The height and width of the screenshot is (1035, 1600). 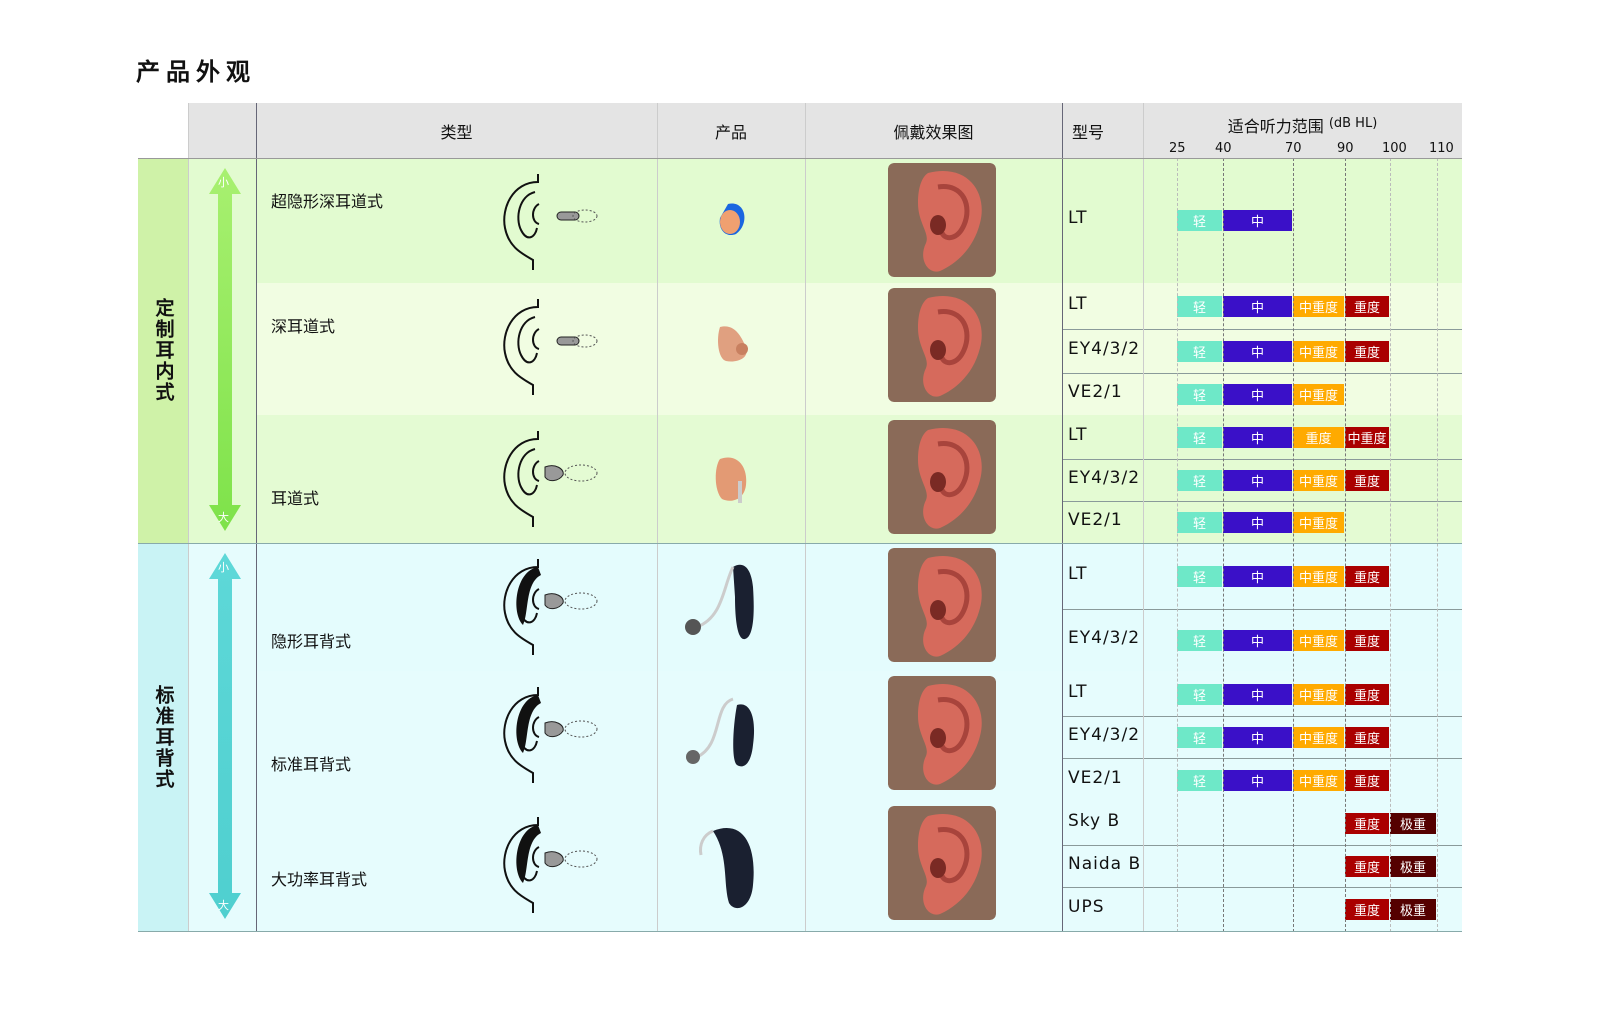 I want to click on type-name: 耳道式, so click(x=295, y=498).